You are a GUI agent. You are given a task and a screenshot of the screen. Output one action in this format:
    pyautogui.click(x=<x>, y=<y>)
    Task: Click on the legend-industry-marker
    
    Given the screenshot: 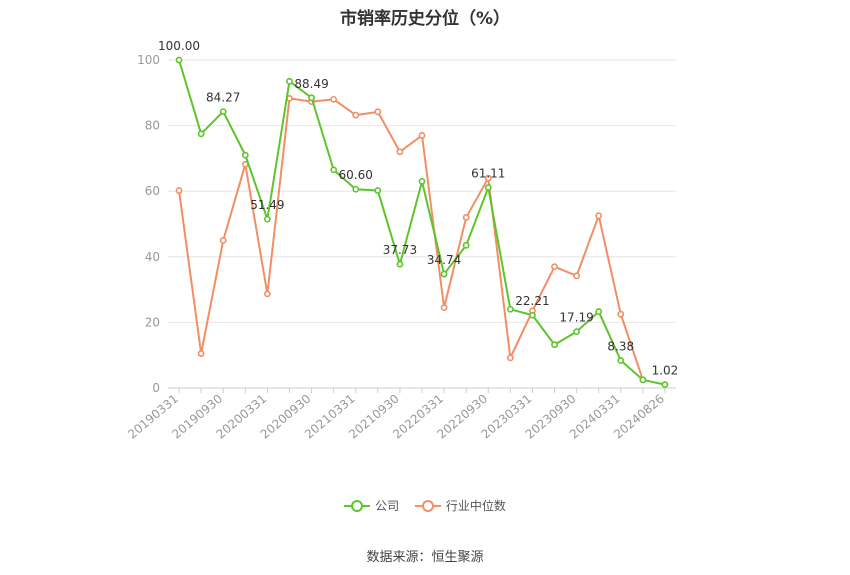 What is the action you would take?
    pyautogui.click(x=427, y=505)
    